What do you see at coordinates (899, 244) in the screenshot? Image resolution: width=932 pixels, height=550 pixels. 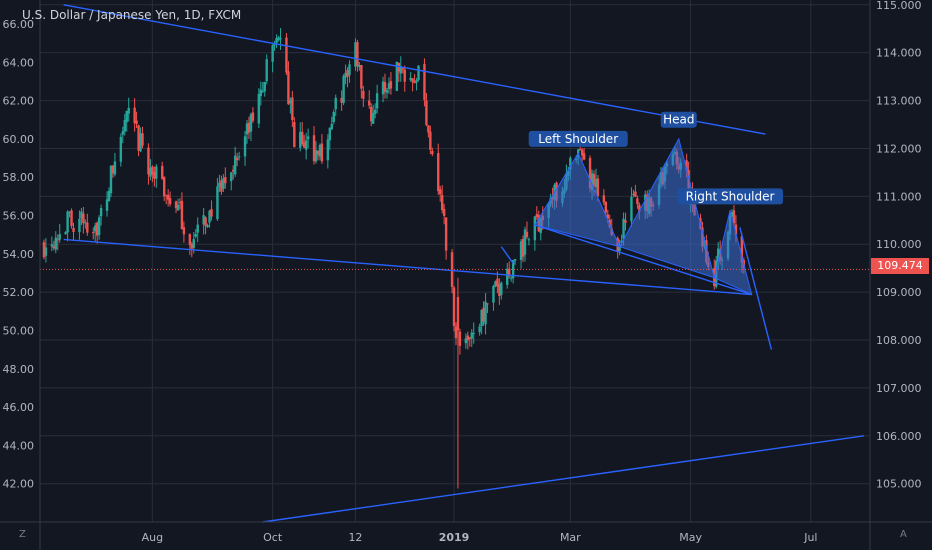 I see `right-axis-tick-label: 110.000` at bounding box center [899, 244].